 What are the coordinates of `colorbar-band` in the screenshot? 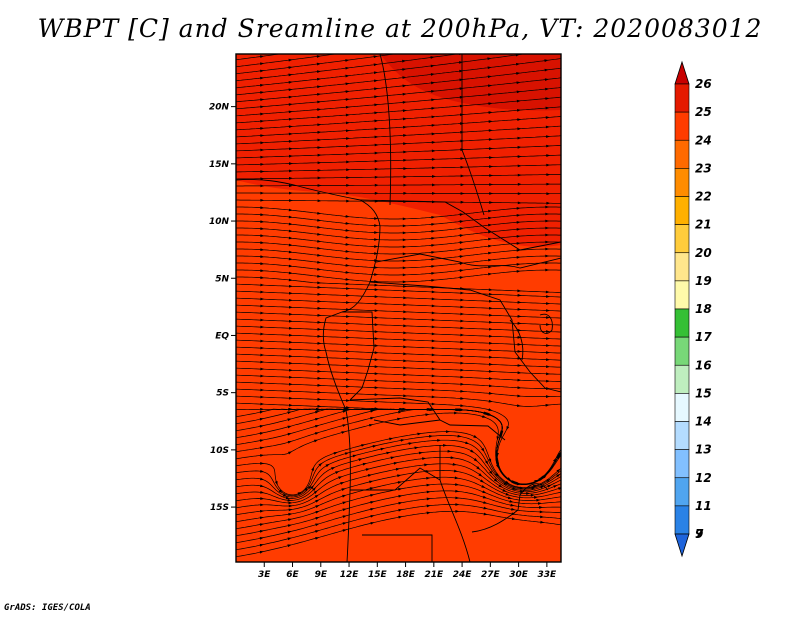 It's located at (682, 379).